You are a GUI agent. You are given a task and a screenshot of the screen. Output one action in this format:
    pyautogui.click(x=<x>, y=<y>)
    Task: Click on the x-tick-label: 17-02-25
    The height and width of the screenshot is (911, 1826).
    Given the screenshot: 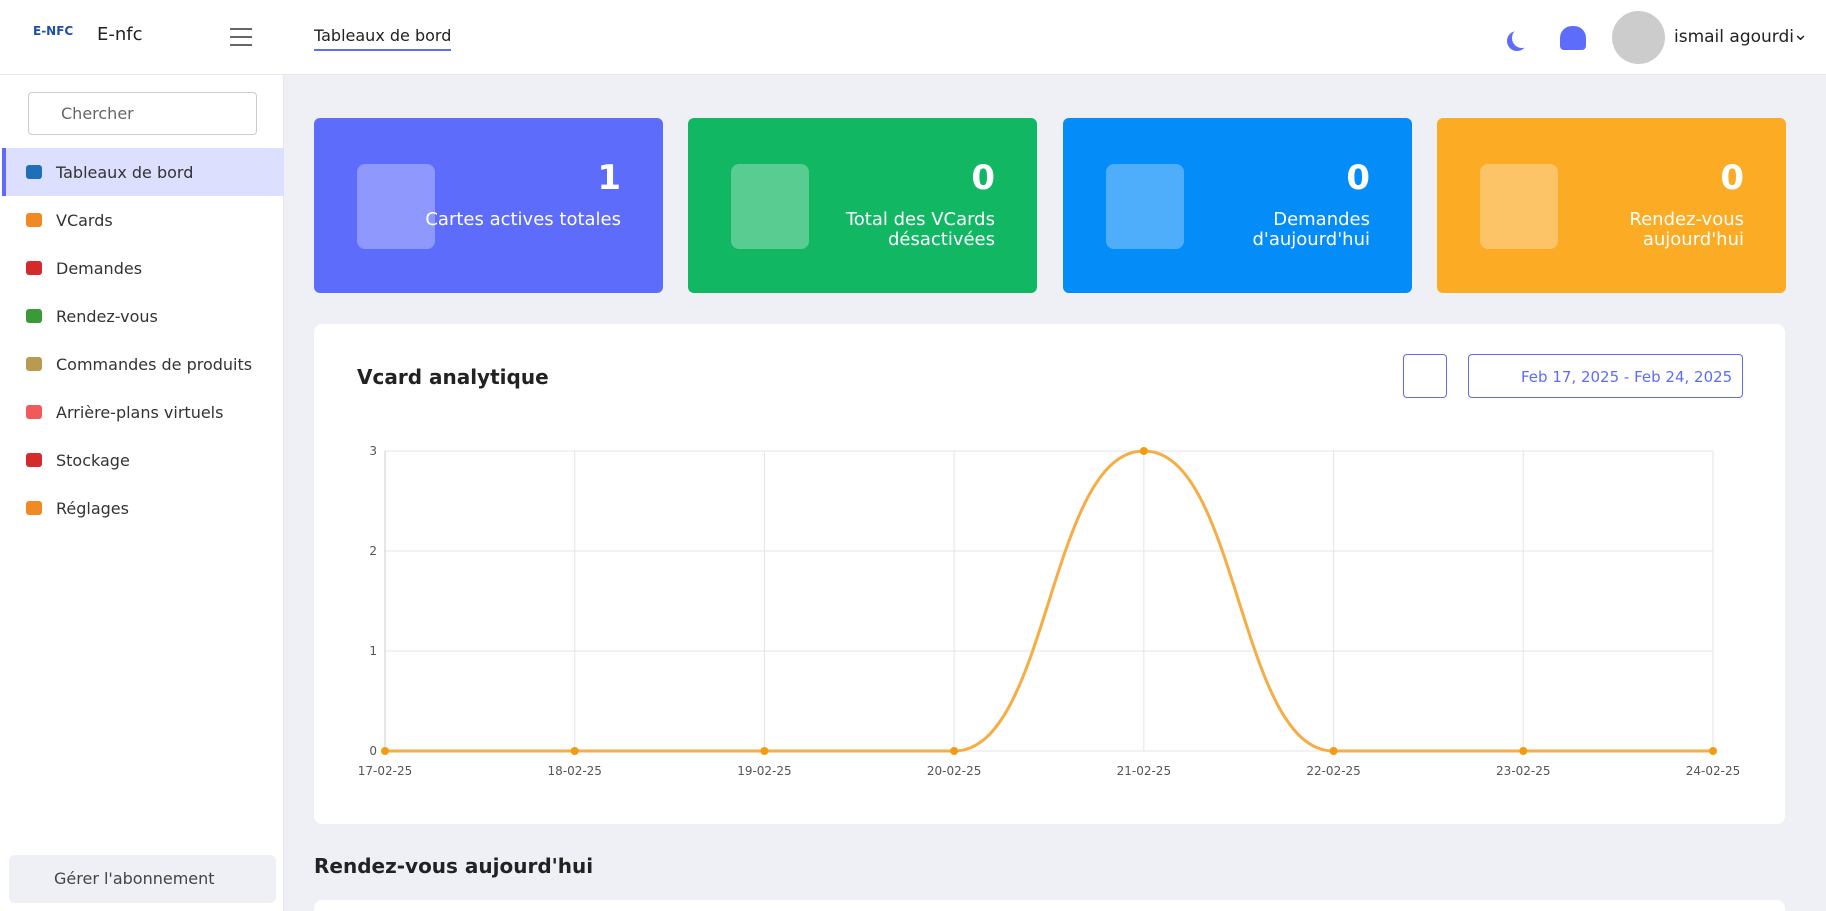 What is the action you would take?
    pyautogui.click(x=385, y=771)
    